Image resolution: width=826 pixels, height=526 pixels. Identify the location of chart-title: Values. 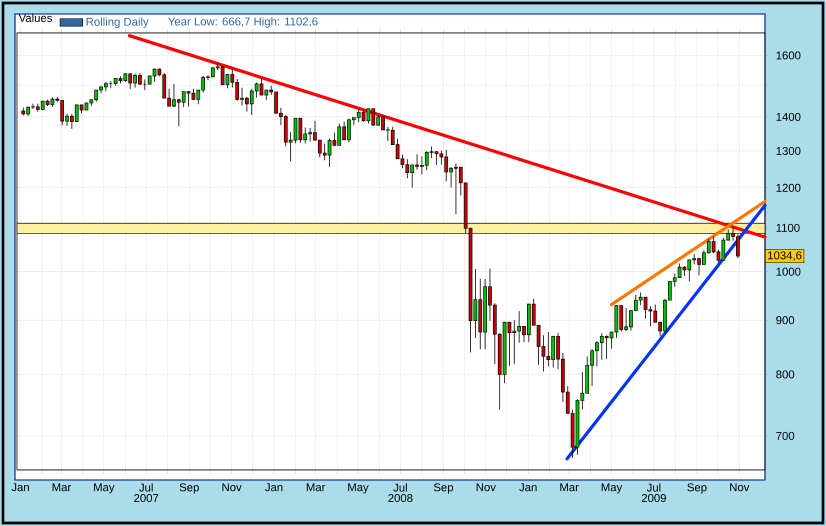
(35, 18).